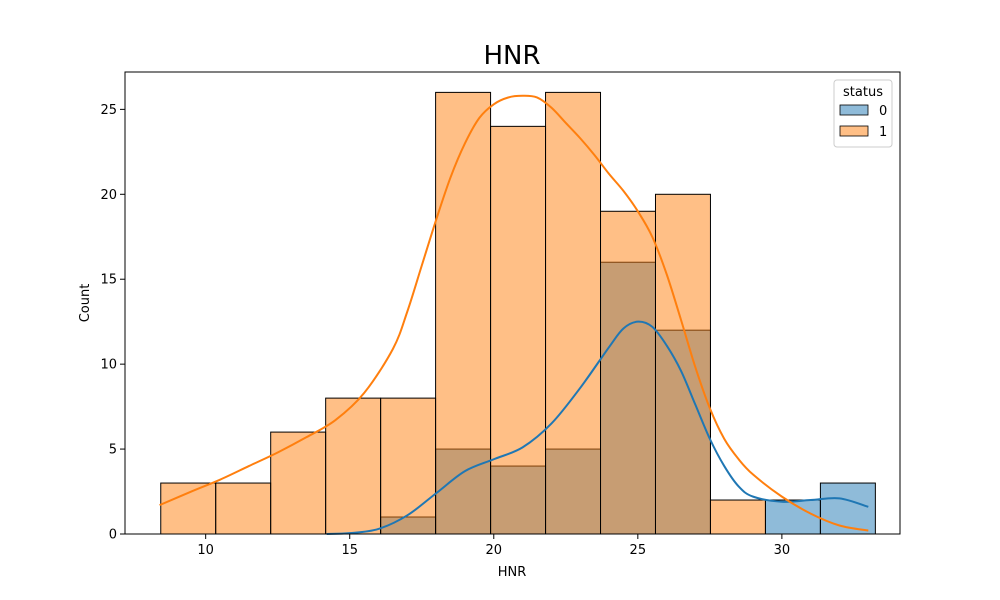 The width and height of the screenshot is (1000, 600). What do you see at coordinates (883, 132) in the screenshot?
I see `legend-label-1: 1` at bounding box center [883, 132].